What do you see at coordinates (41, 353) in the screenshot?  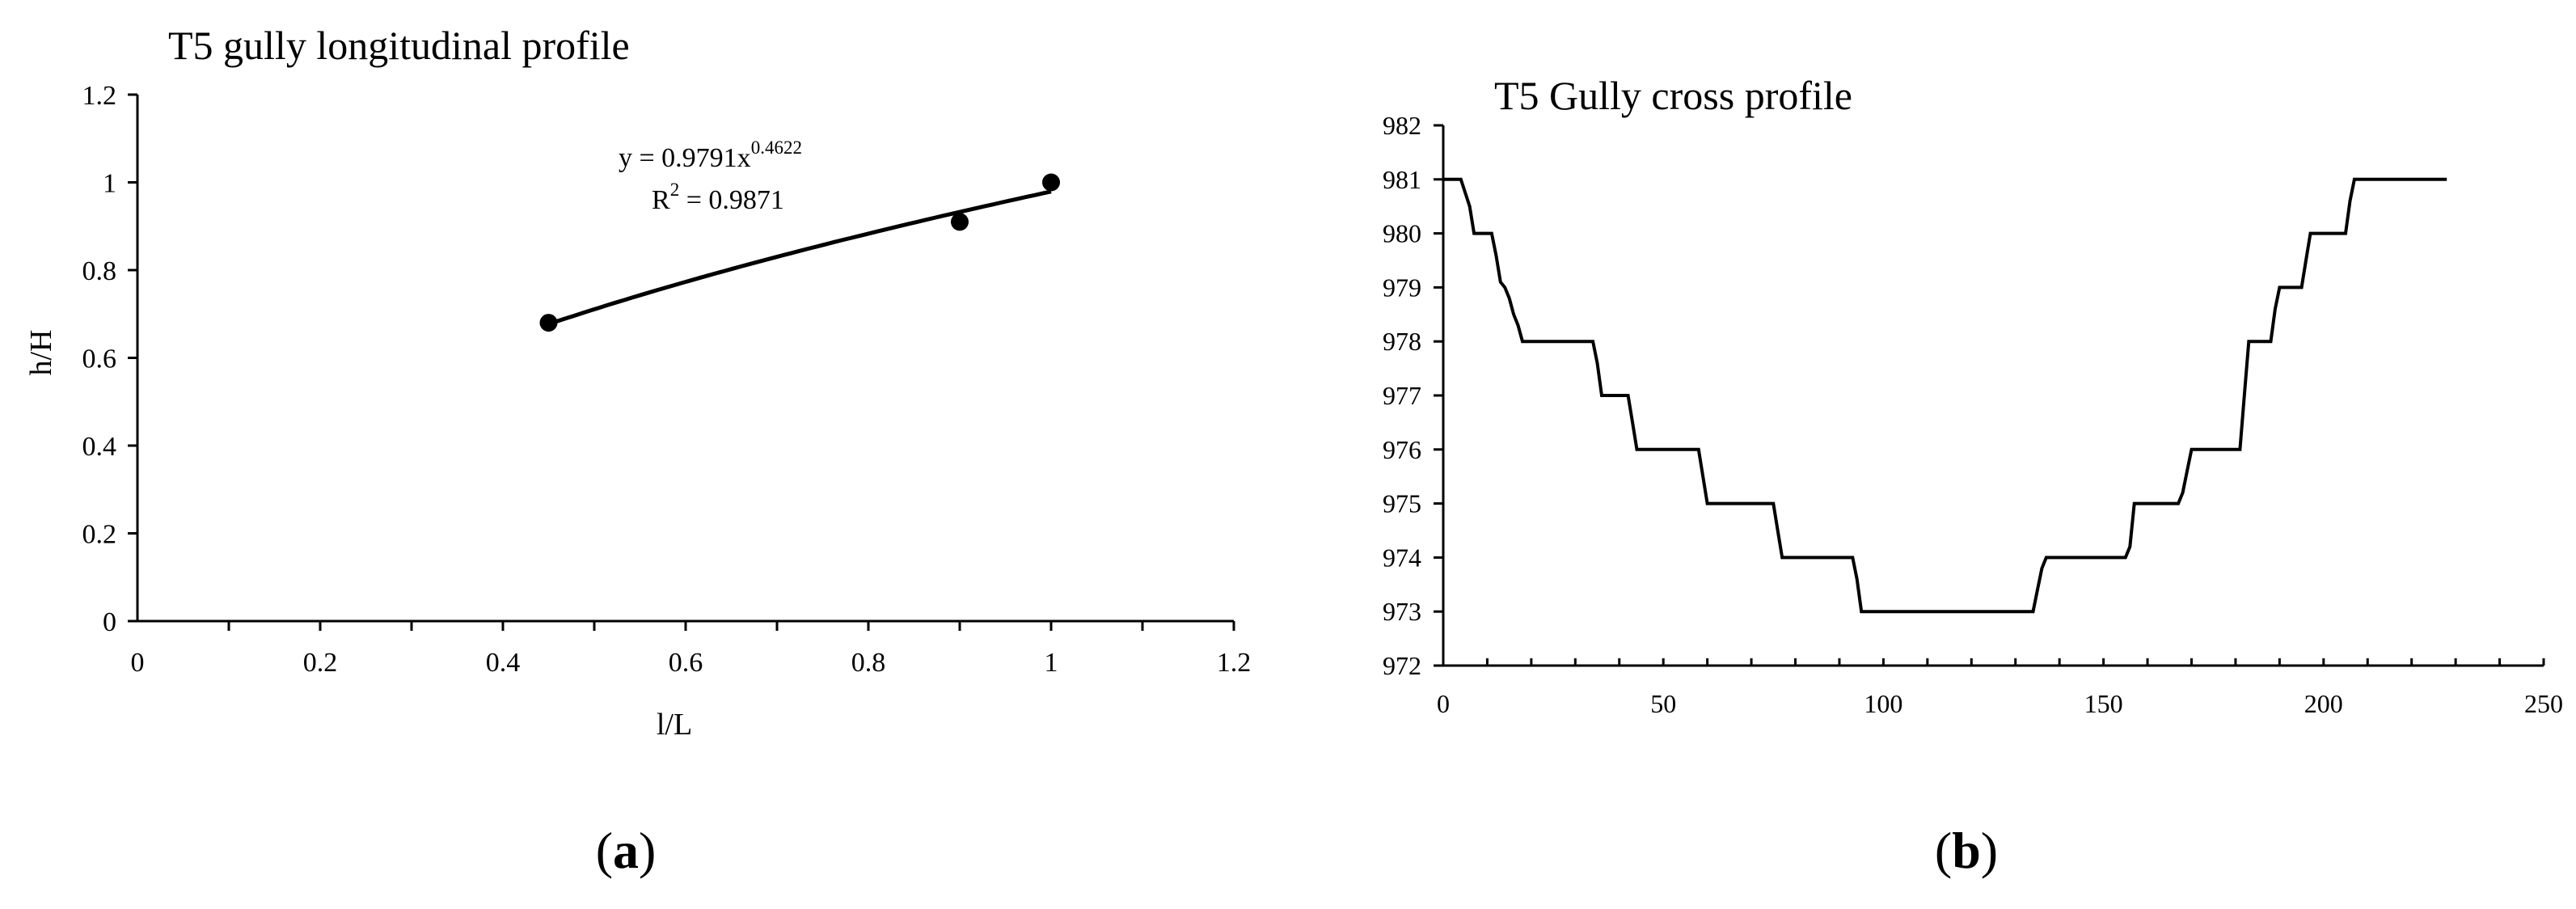 I see `chart-a-ylabel: h/H` at bounding box center [41, 353].